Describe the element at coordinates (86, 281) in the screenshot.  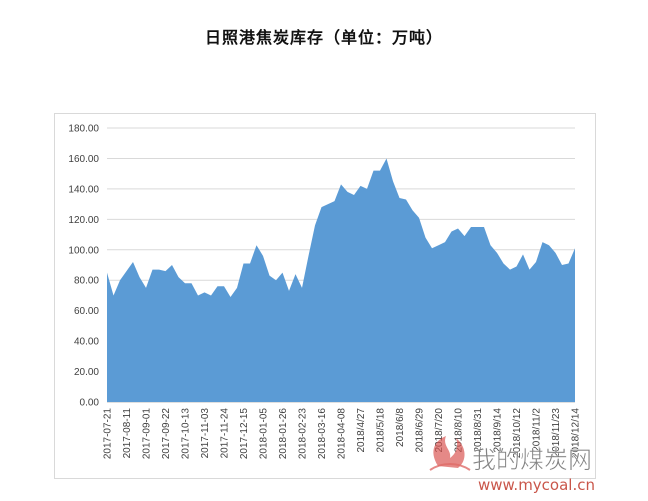
I see `y-tick-label: 80.00` at that location.